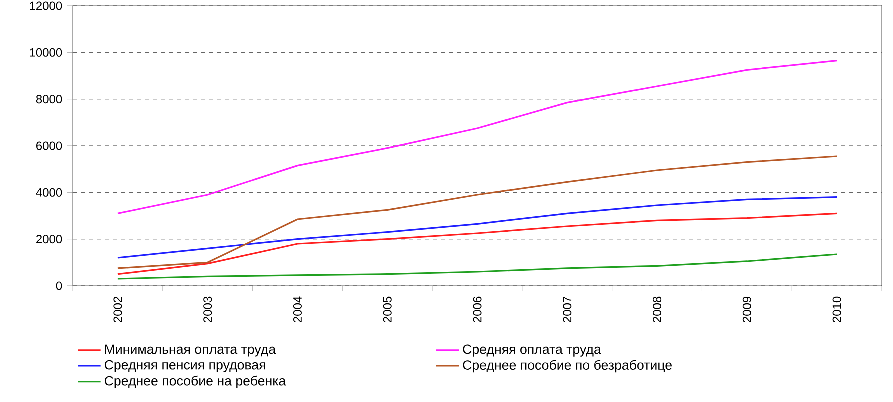 This screenshot has height=402, width=893. What do you see at coordinates (837, 309) in the screenshot?
I see `x-tick-label: 2010` at bounding box center [837, 309].